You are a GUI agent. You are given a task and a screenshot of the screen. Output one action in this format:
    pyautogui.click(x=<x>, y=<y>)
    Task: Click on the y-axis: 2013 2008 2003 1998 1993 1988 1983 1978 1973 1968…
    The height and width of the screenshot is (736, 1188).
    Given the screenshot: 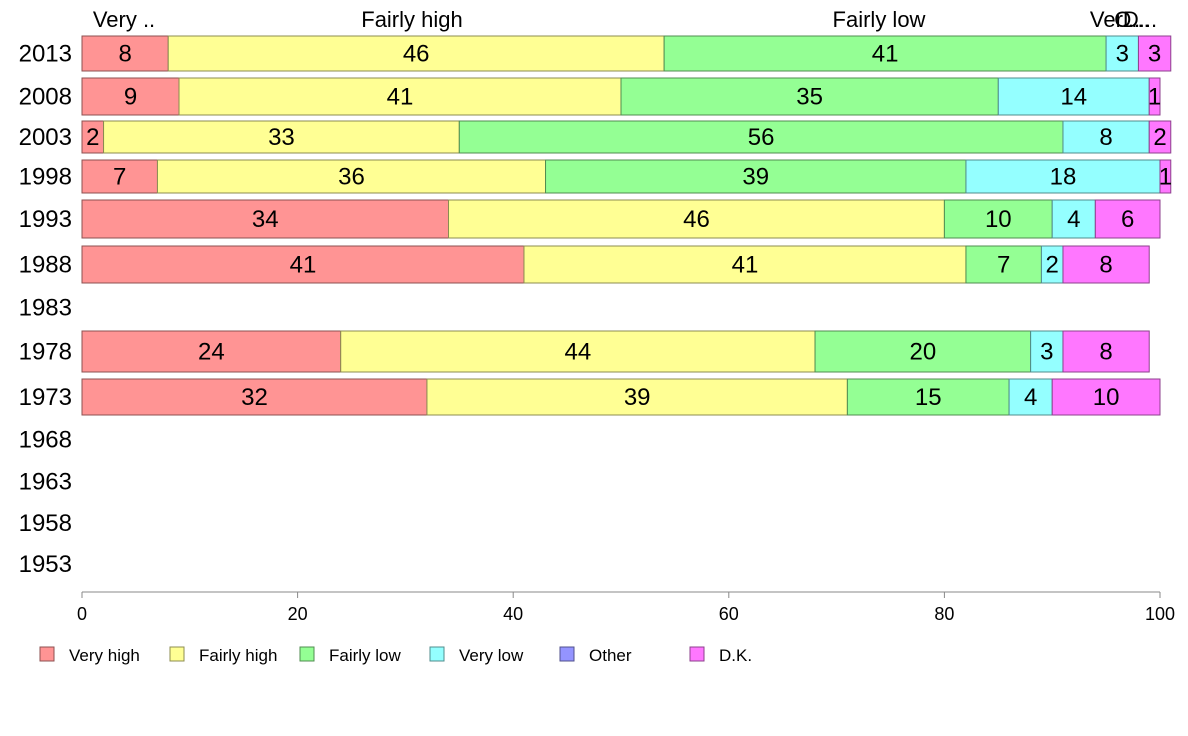 What is the action you would take?
    pyautogui.click(x=45, y=310)
    